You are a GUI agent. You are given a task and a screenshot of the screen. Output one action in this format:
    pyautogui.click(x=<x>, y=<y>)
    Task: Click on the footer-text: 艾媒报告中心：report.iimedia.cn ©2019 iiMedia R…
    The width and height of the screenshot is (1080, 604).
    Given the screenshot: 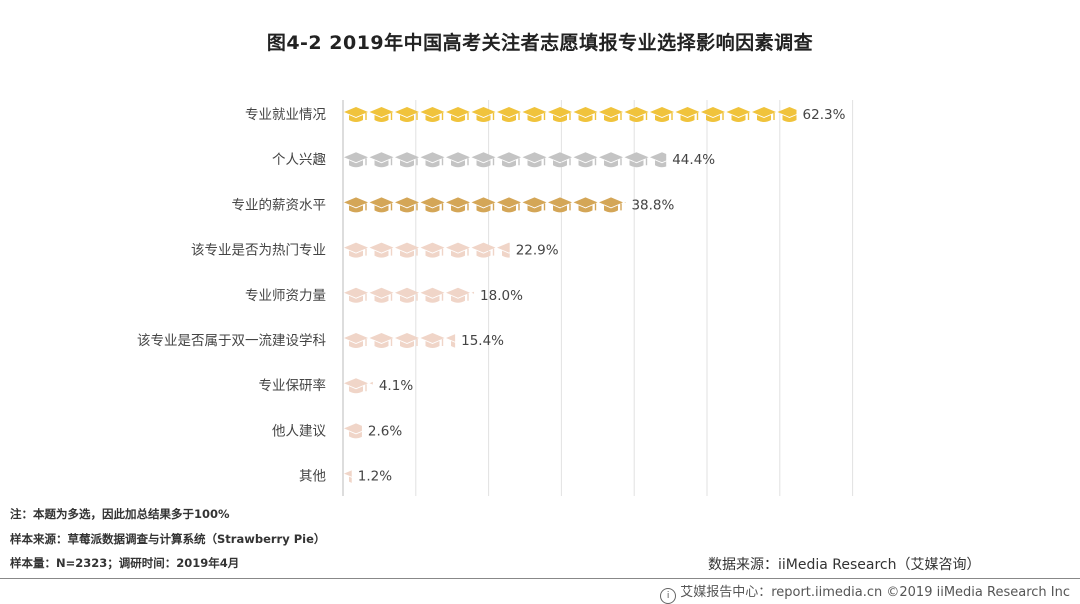 What is the action you would take?
    pyautogui.click(x=875, y=592)
    